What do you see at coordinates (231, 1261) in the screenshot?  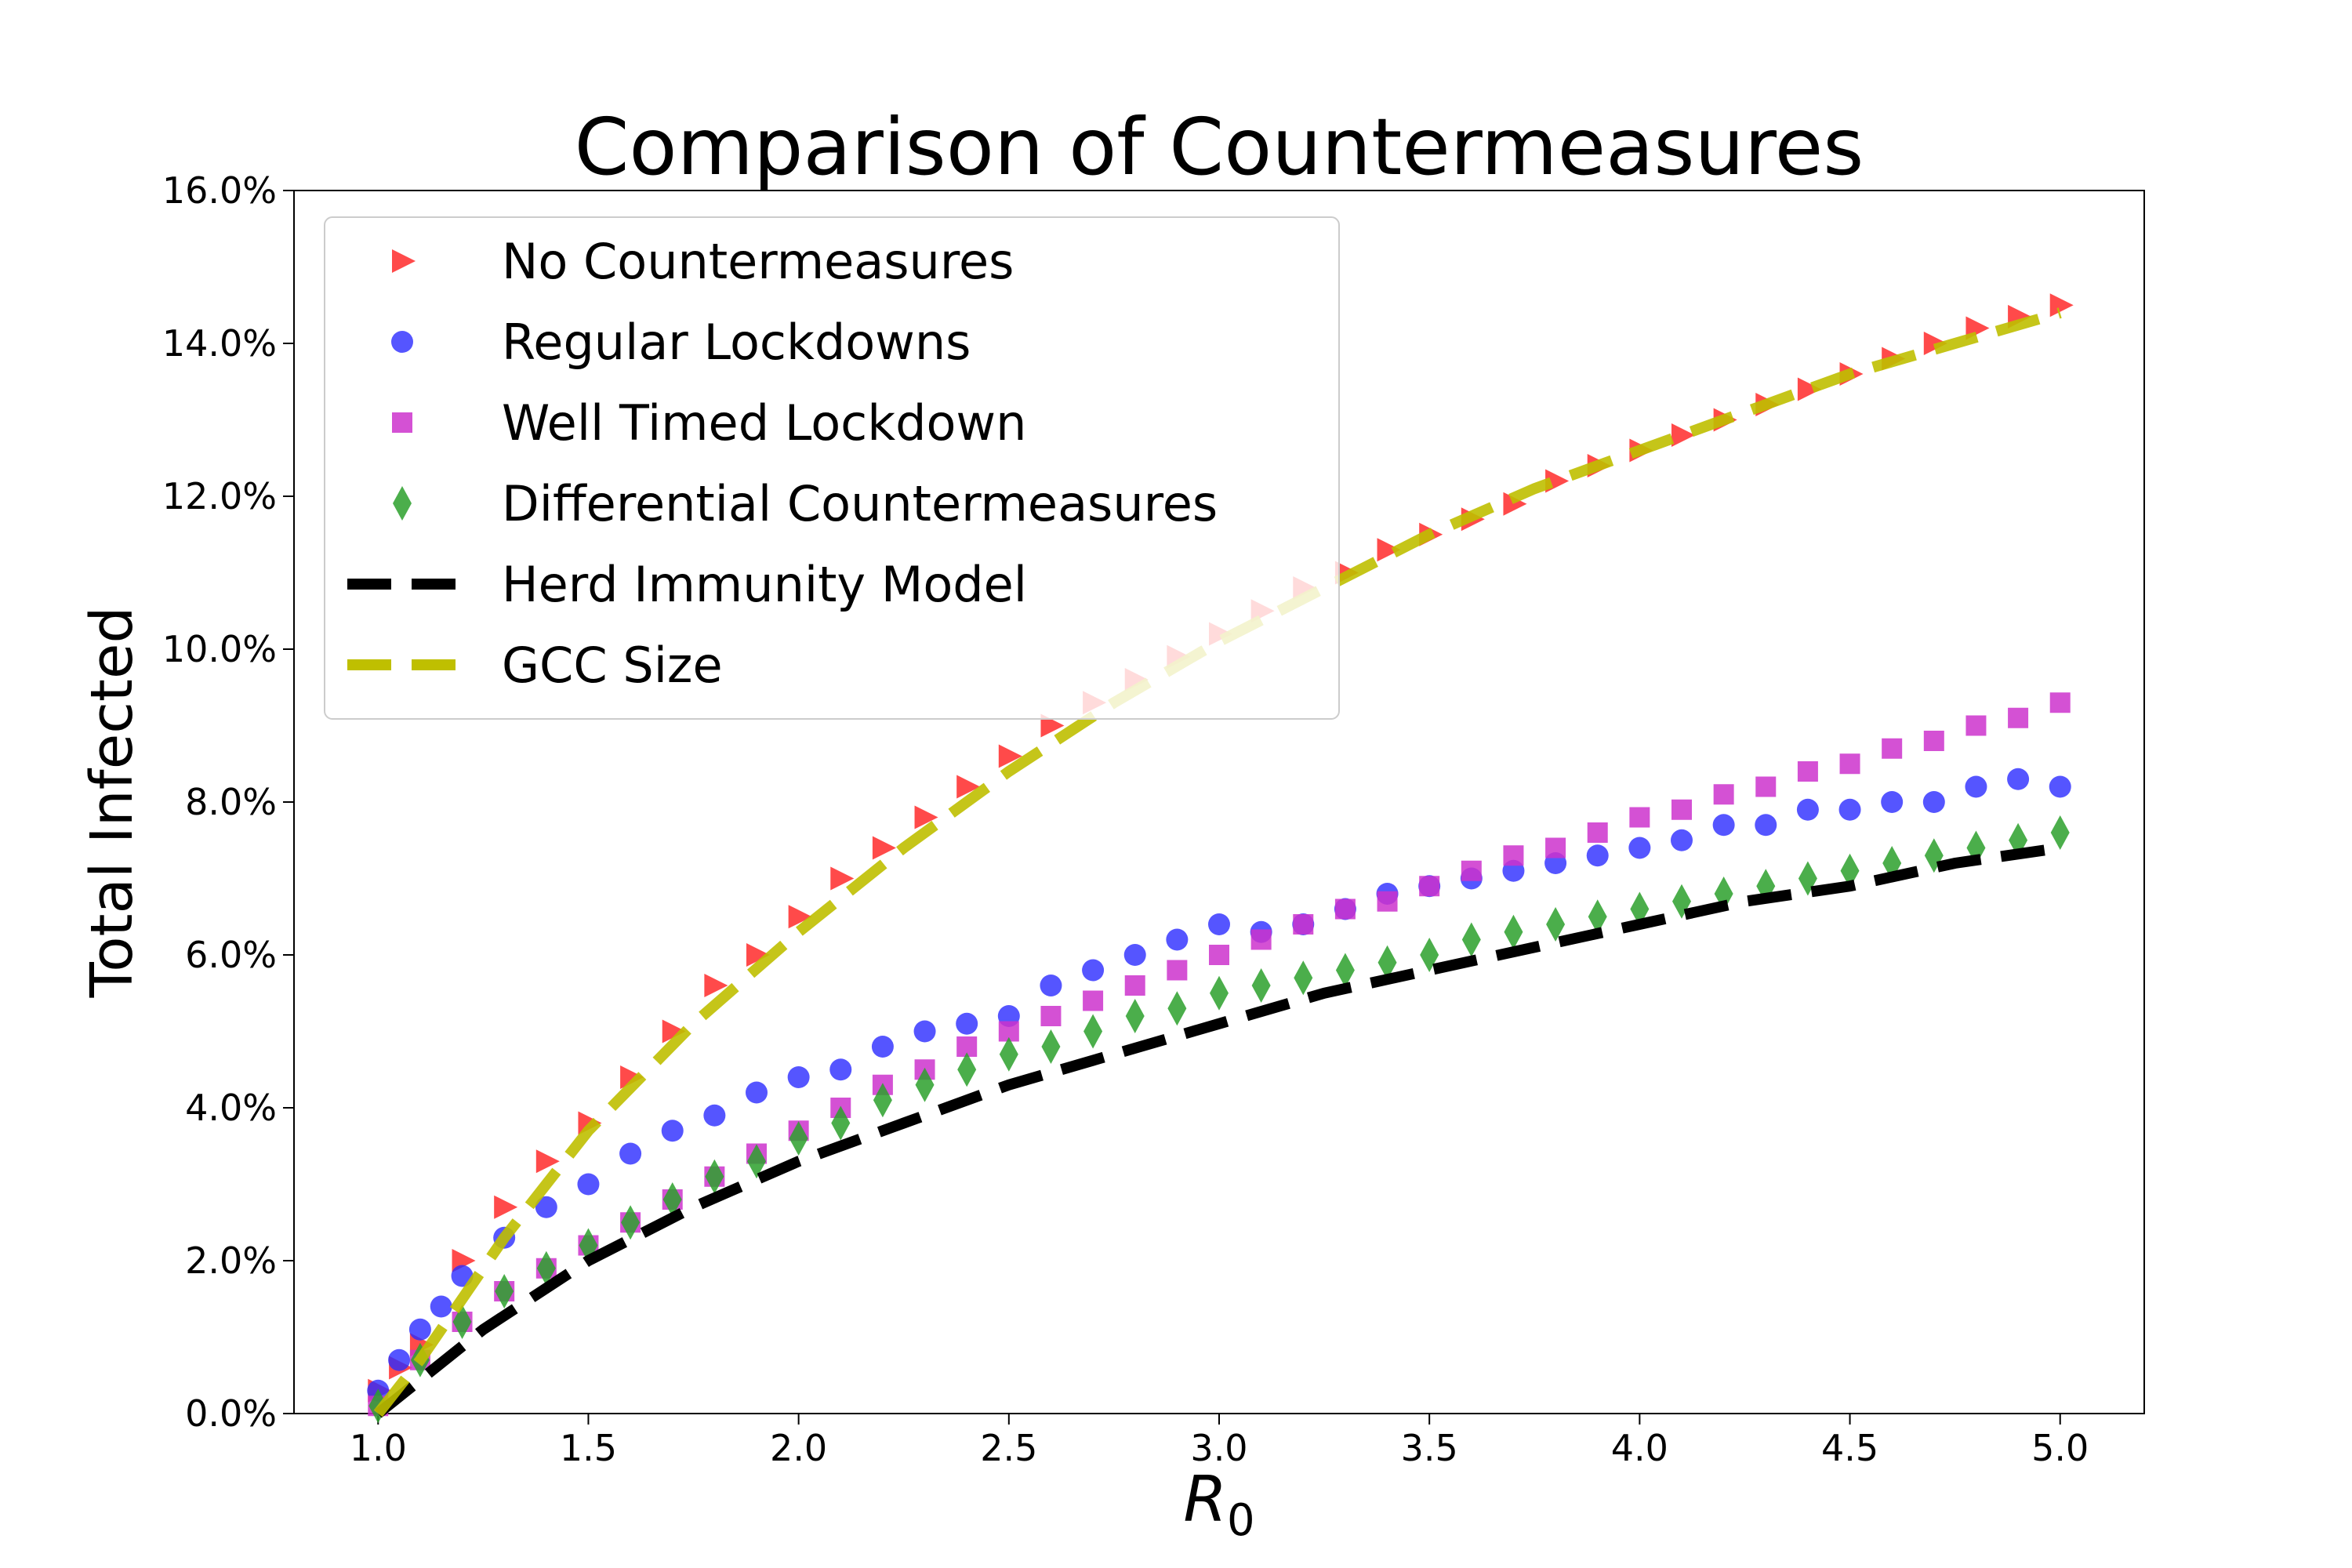 I see `y-tick-label: 2.0%` at bounding box center [231, 1261].